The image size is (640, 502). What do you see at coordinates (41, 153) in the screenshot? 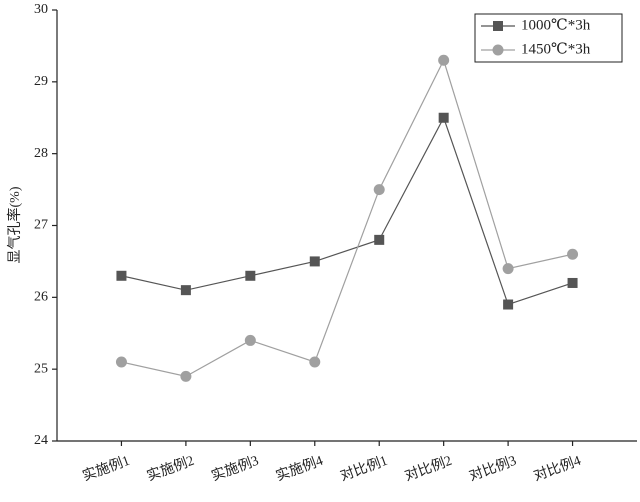
I see `y-tick-label: 28` at bounding box center [41, 153].